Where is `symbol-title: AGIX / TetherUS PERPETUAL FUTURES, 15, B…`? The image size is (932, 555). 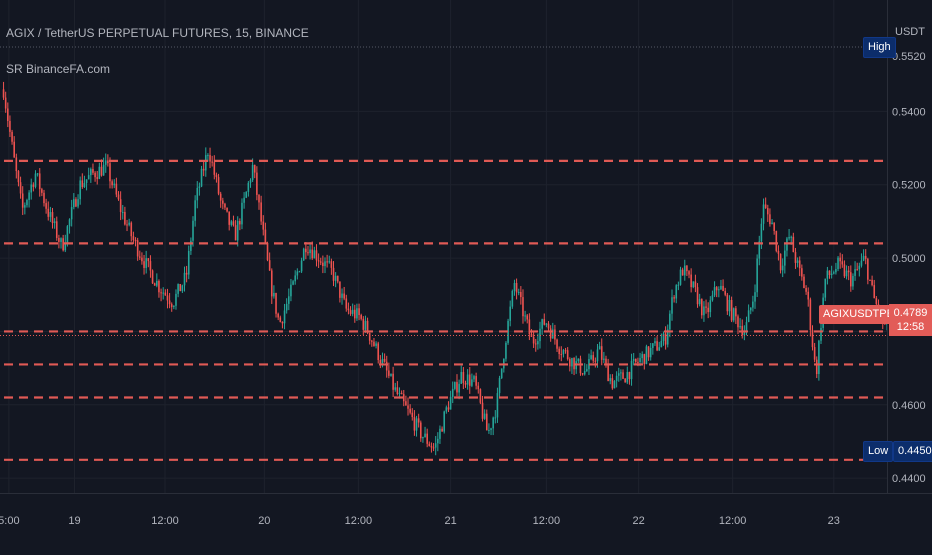 symbol-title: AGIX / TetherUS PERPETUAL FUTURES, 15, B… is located at coordinates (157, 33).